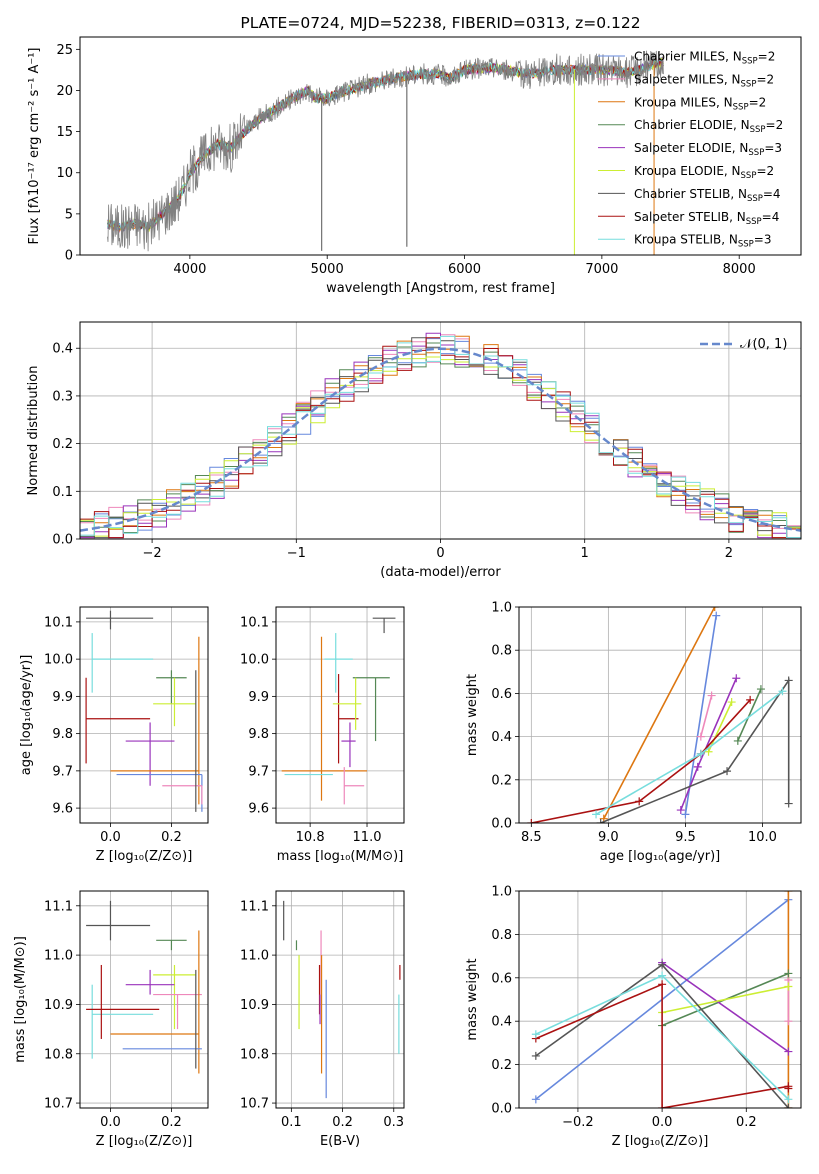 The height and width of the screenshot is (1174, 819). What do you see at coordinates (501, 935) in the screenshot?
I see `y-tick-label: 0.8` at bounding box center [501, 935].